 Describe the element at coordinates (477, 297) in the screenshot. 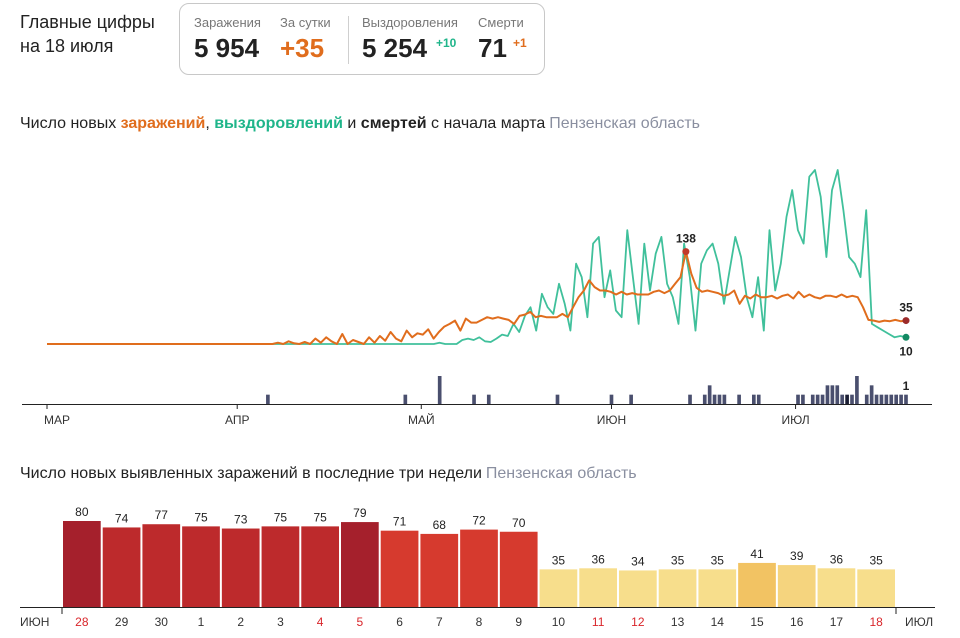

I see `infections-line` at that location.